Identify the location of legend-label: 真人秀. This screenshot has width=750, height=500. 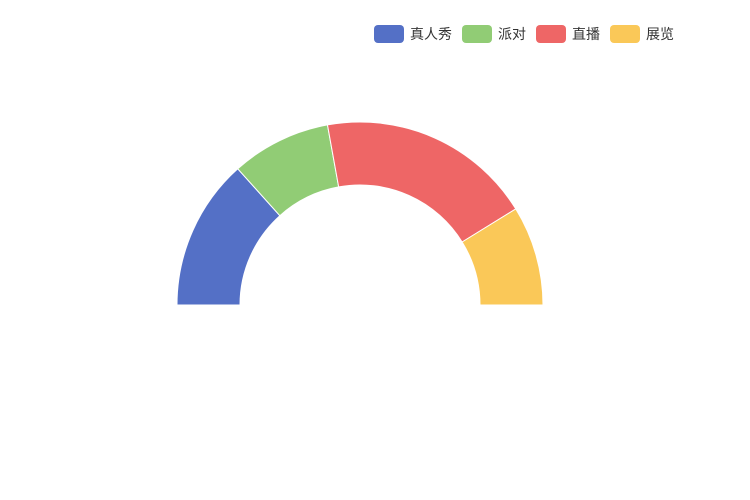
(431, 35).